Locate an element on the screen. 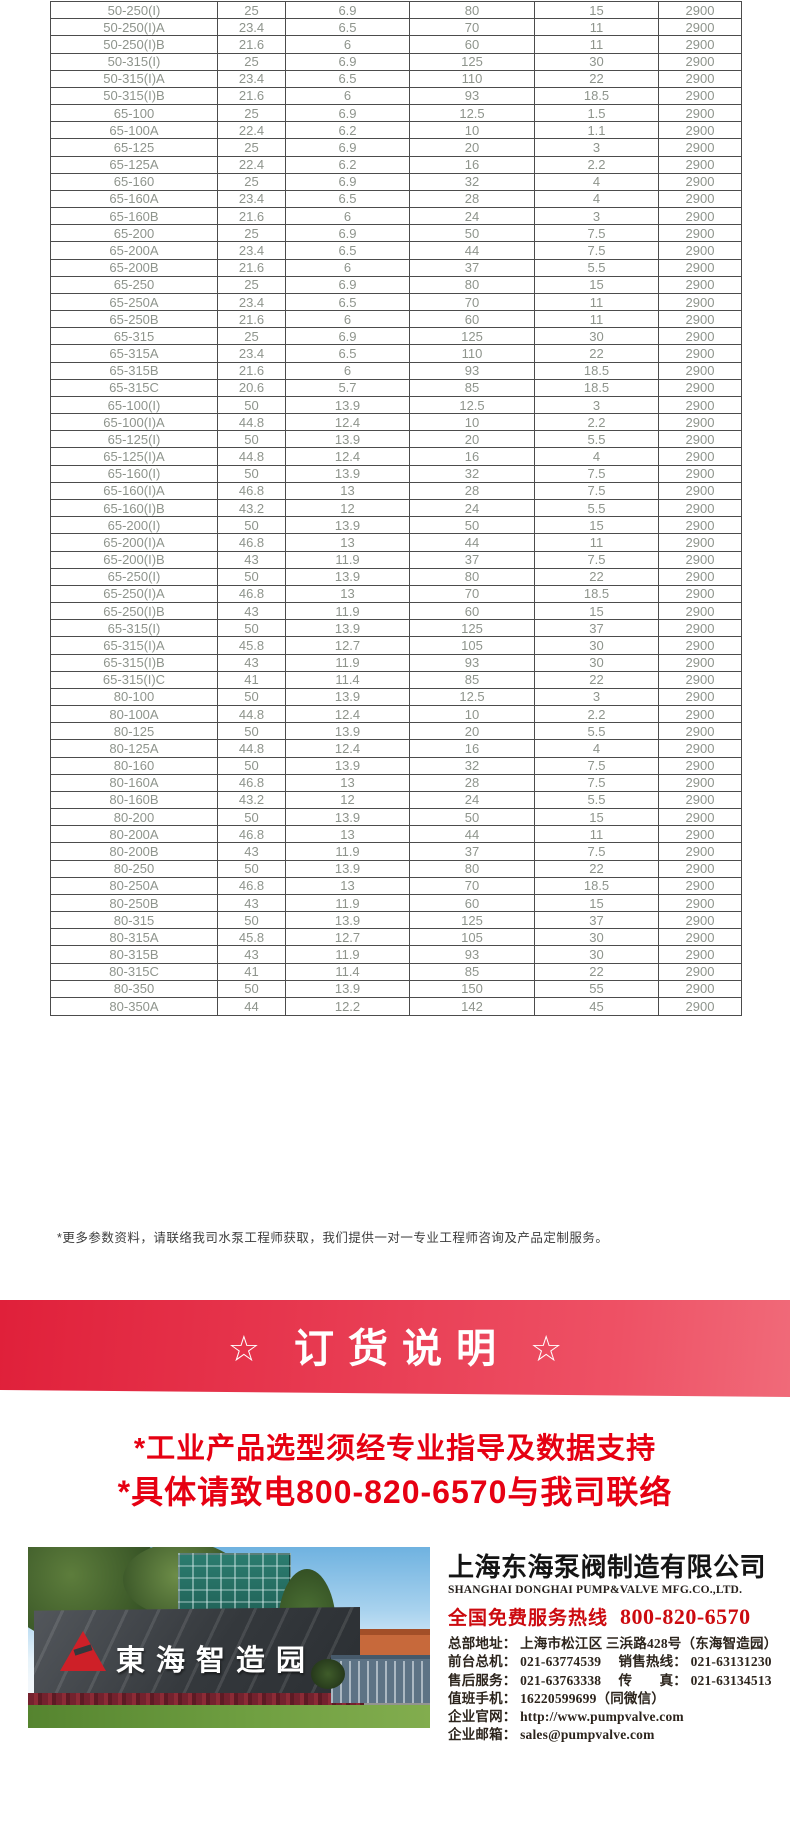  table-cell: 11.9 is located at coordinates (347, 611).